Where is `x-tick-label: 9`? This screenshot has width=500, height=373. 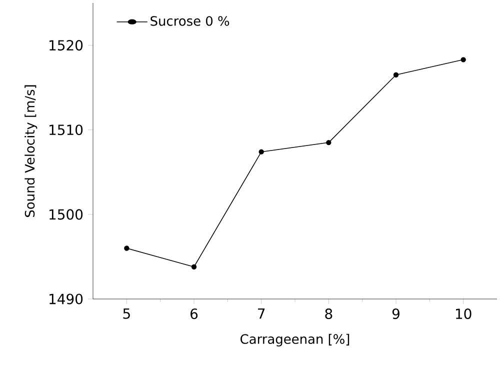 x-tick-label: 9 is located at coordinates (396, 314).